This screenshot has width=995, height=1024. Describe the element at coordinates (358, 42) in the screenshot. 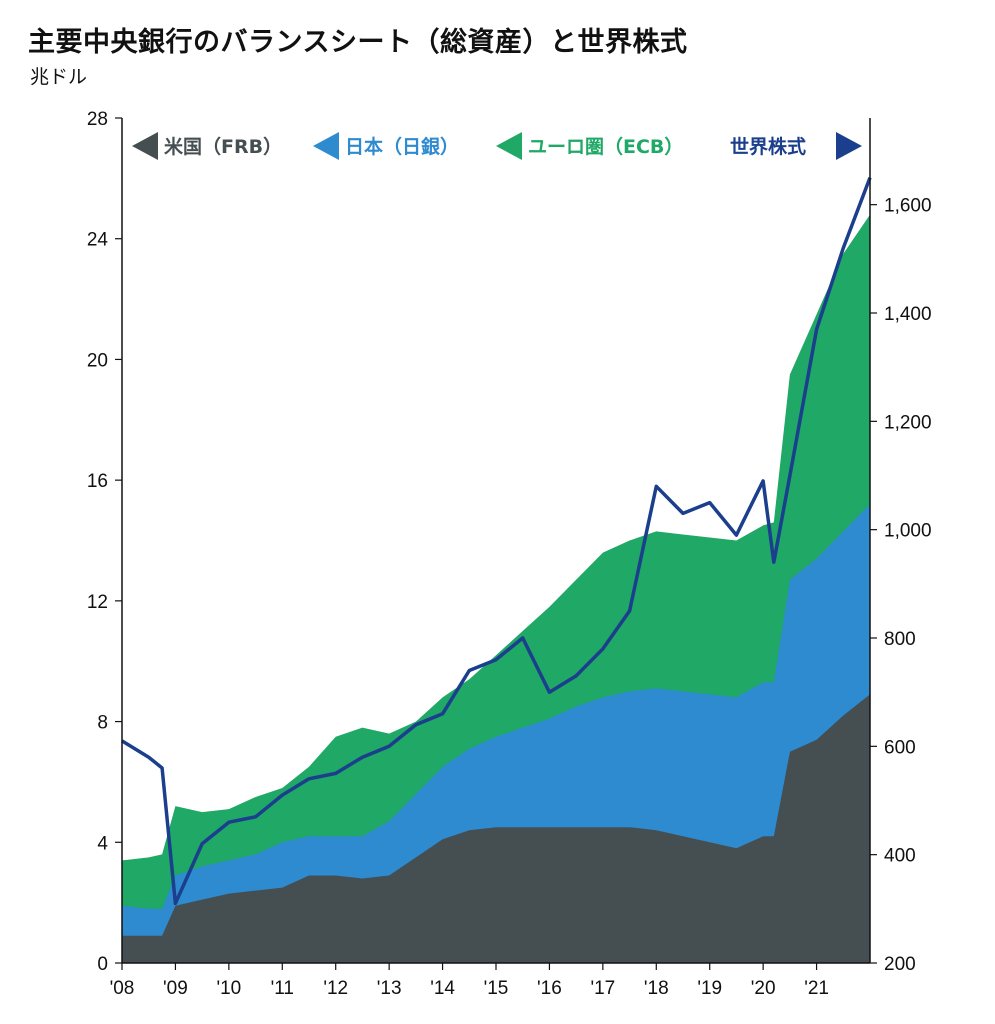

I see `chart-title: 主要中央銀行のバランスシート（総資産）と世界株式` at that location.